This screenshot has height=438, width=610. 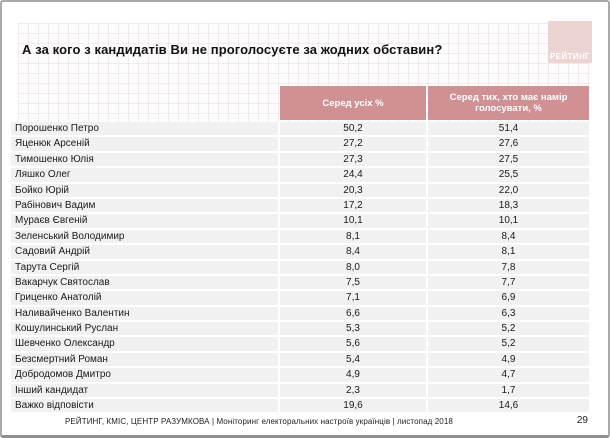 What do you see at coordinates (508, 103) in the screenshot?
I see `table-header-among-voters: Серед тих, хто має намір голосувати, %` at bounding box center [508, 103].